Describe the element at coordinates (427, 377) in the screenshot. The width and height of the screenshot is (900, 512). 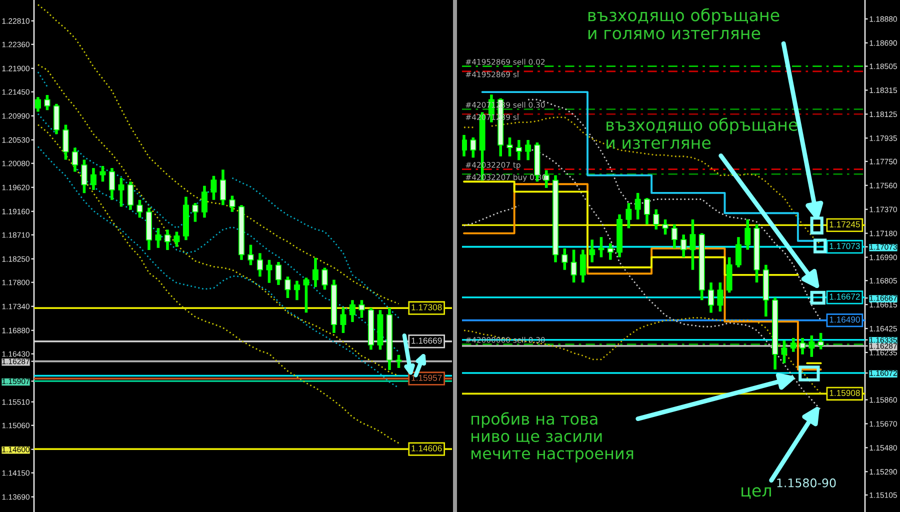
I see `ref-line-label: 1.15957` at that location.